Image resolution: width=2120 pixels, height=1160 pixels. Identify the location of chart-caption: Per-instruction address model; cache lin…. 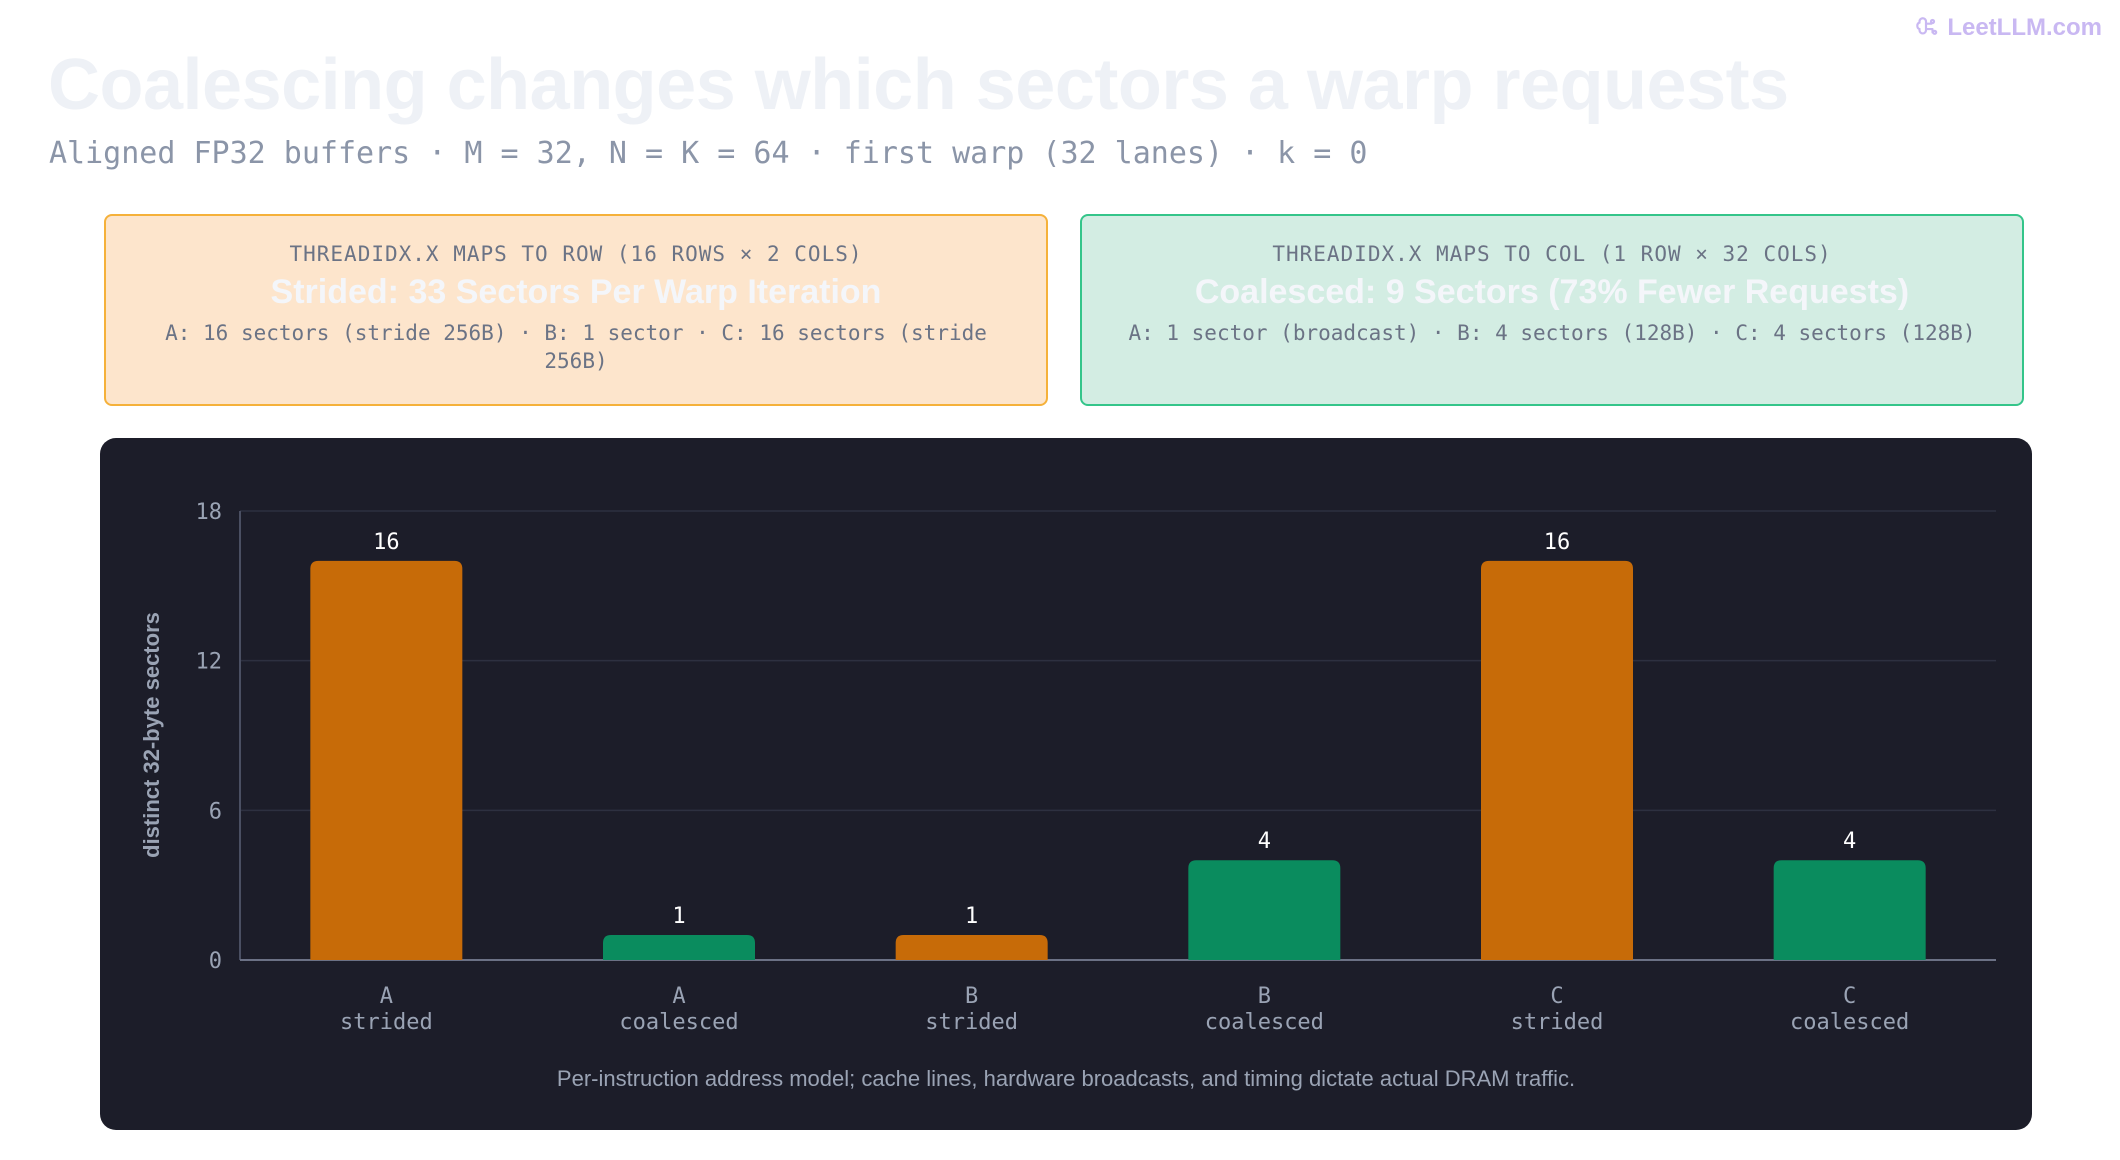
(1066, 1078).